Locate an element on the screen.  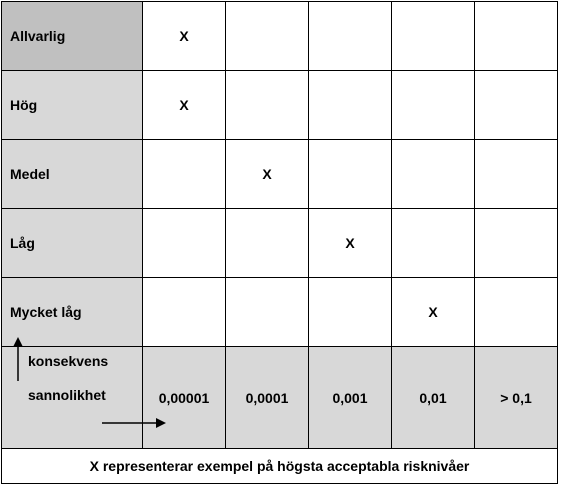
arrow-right-icon is located at coordinates (134, 423).